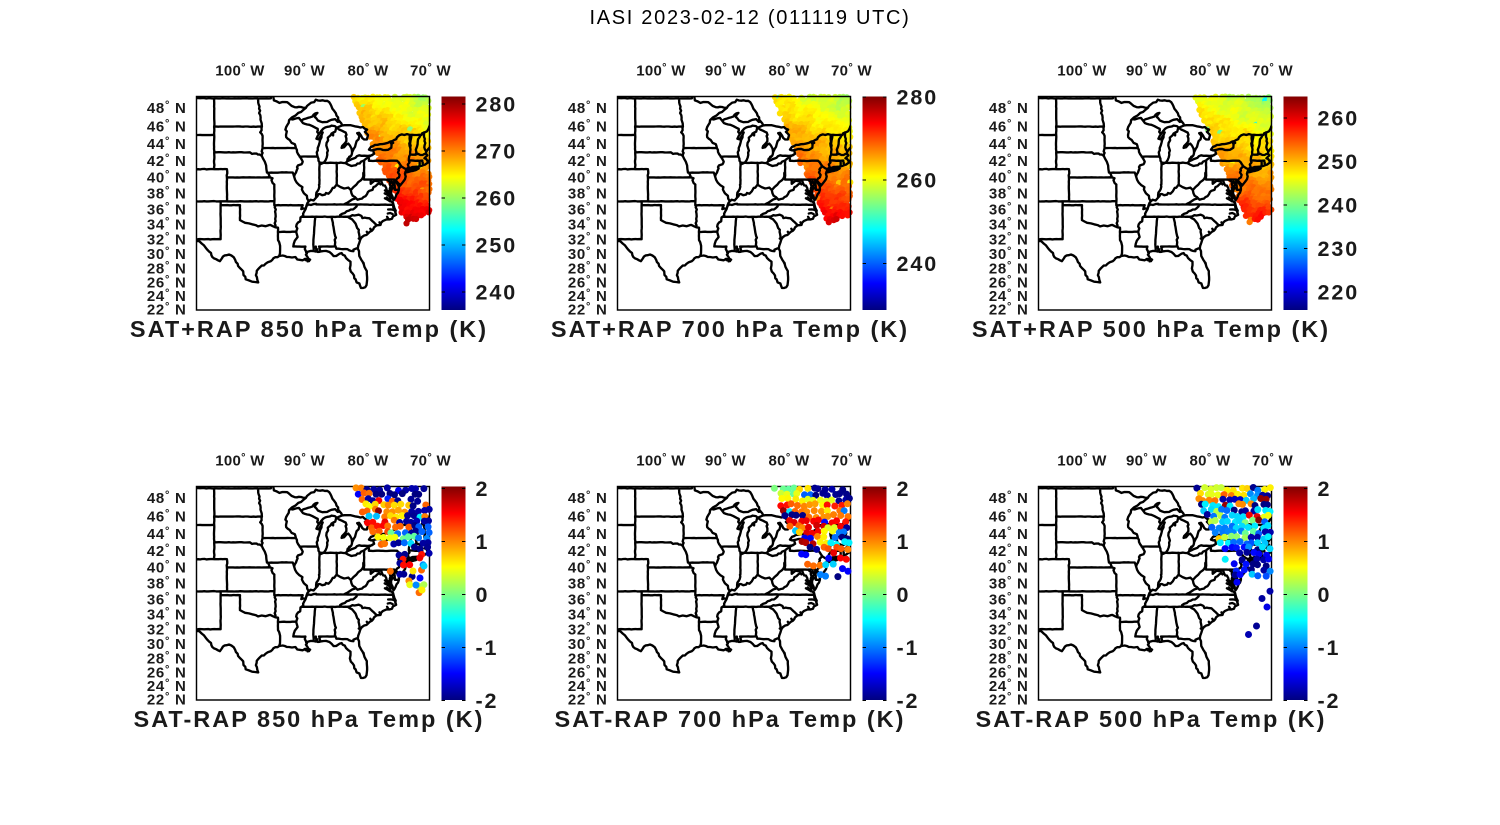 Image resolution: width=1500 pixels, height=825 pixels. Describe the element at coordinates (730, 329) in the screenshot. I see `svg-text: SAT+RAP 700 hPa Temp (K)` at that location.